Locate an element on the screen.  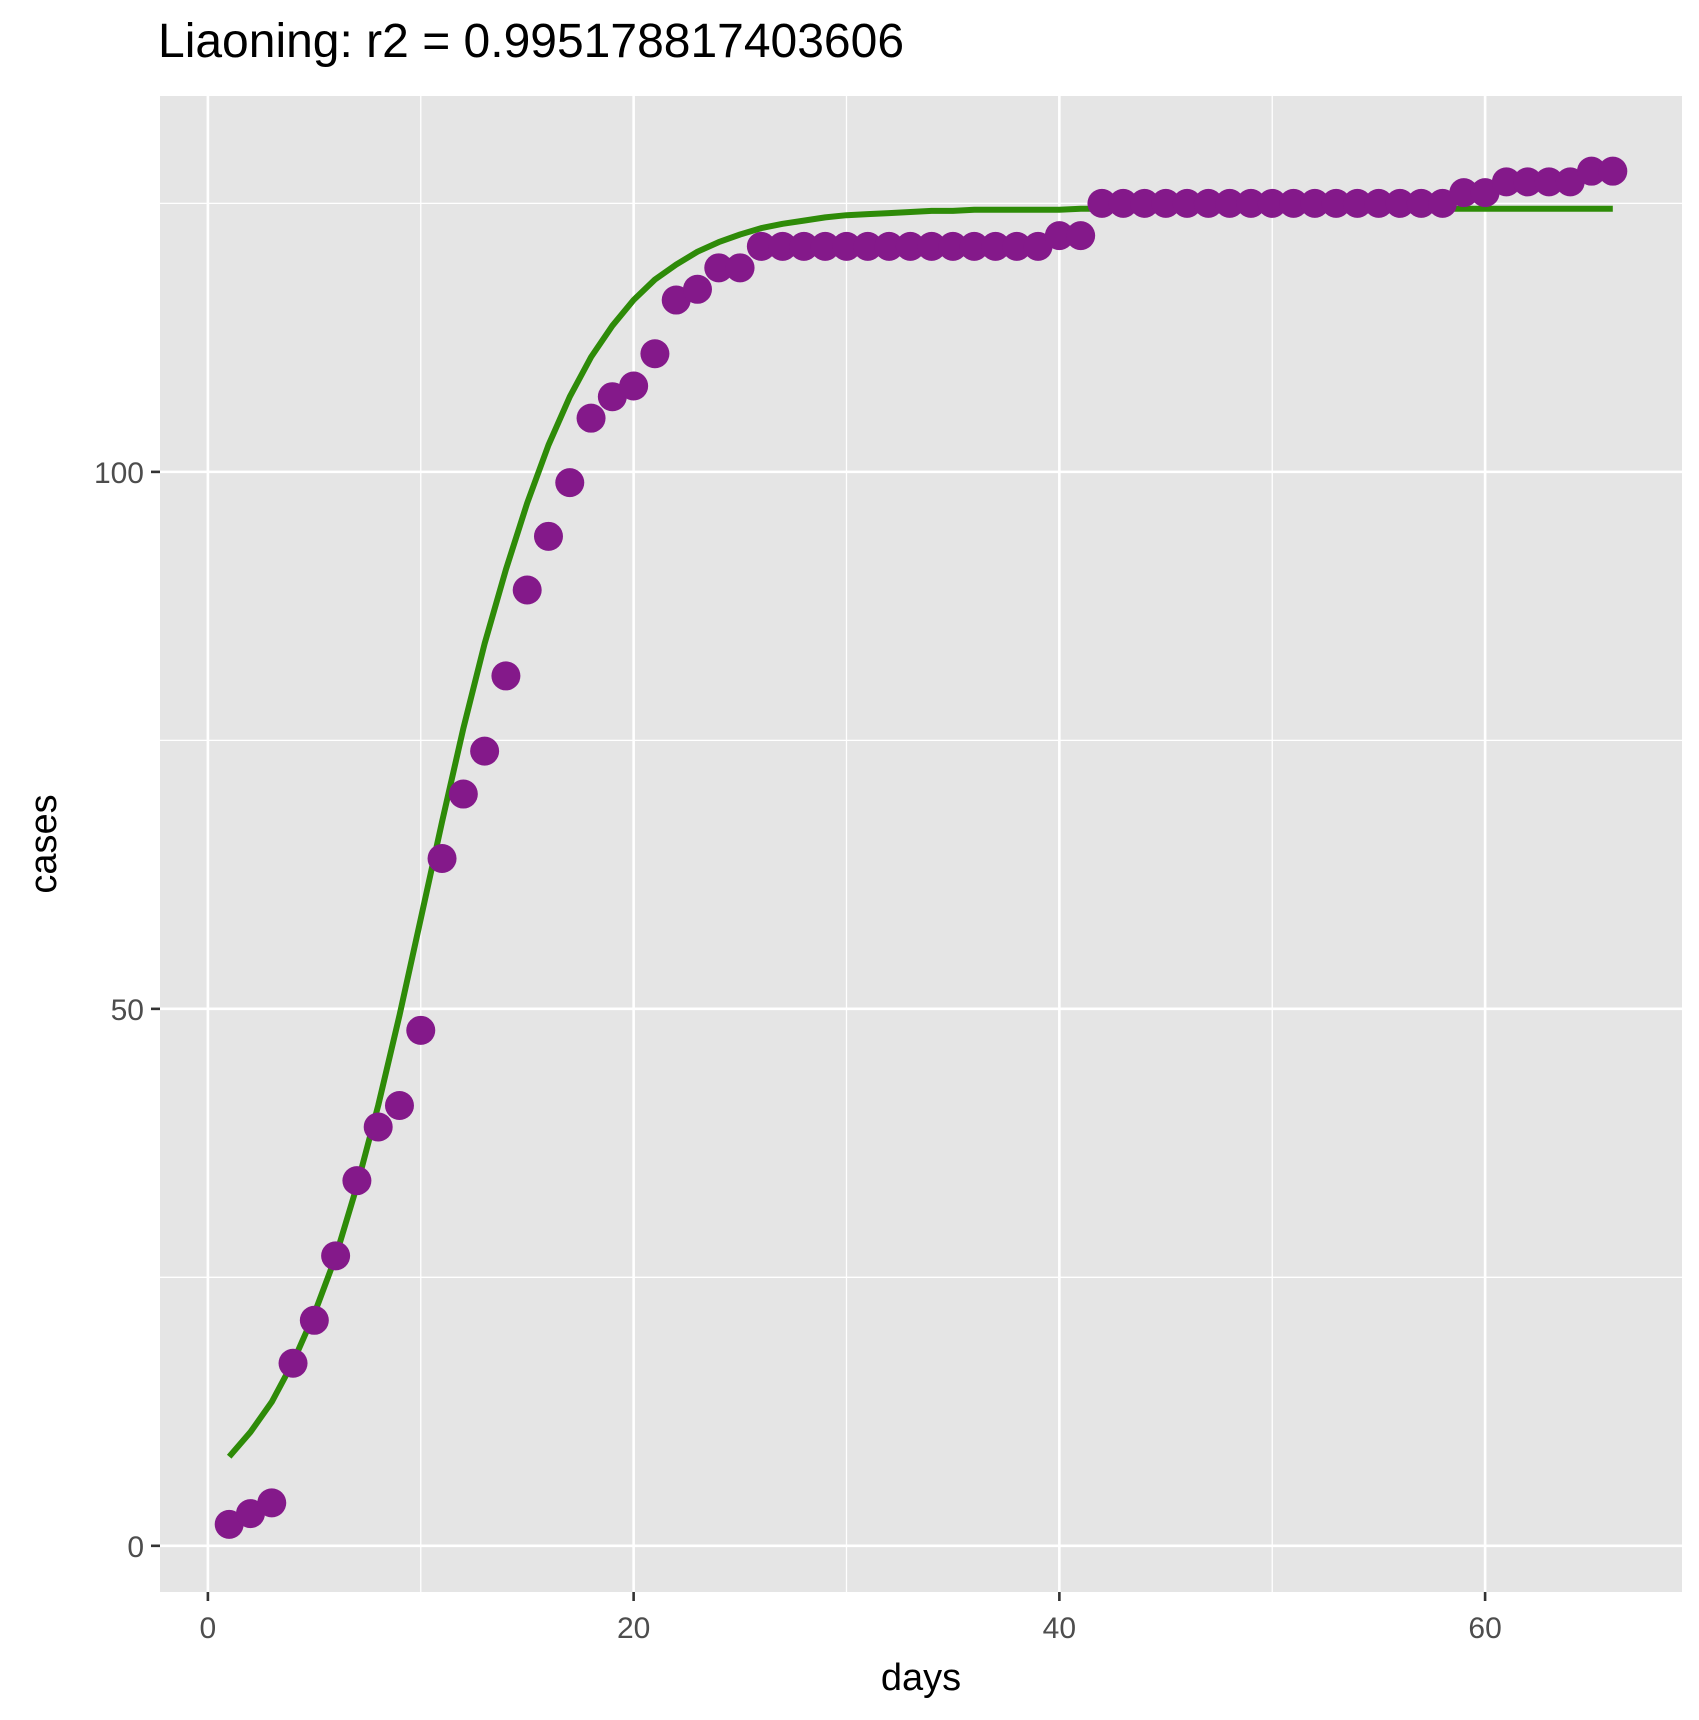
y-axis-title: cases is located at coordinates (44, 843).